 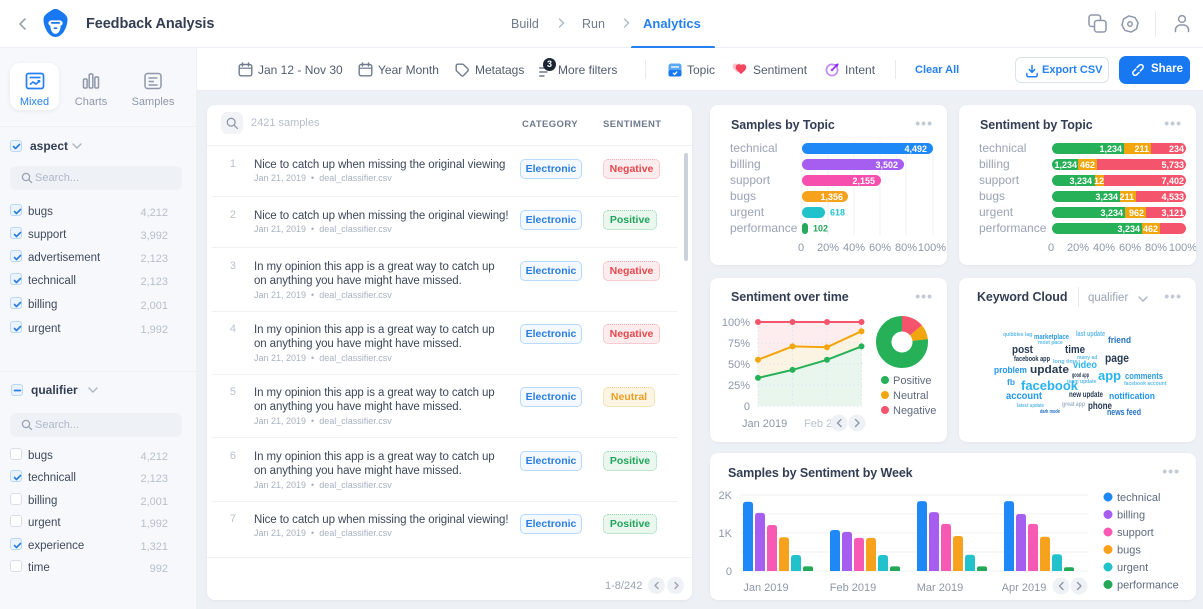 I want to click on svg-text: fb, so click(x=1011, y=382).